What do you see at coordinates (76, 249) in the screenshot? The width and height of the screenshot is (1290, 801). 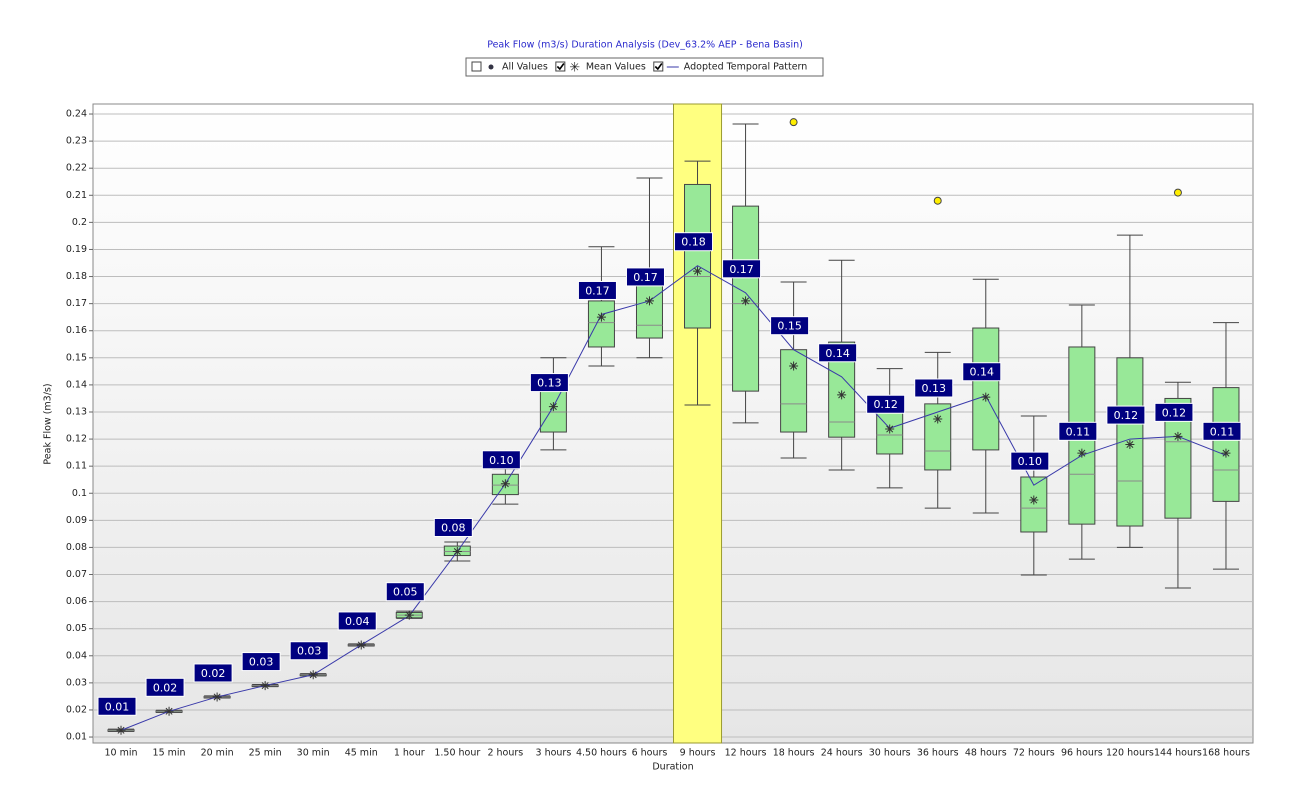 I see `y-tick-label: 0.19` at bounding box center [76, 249].